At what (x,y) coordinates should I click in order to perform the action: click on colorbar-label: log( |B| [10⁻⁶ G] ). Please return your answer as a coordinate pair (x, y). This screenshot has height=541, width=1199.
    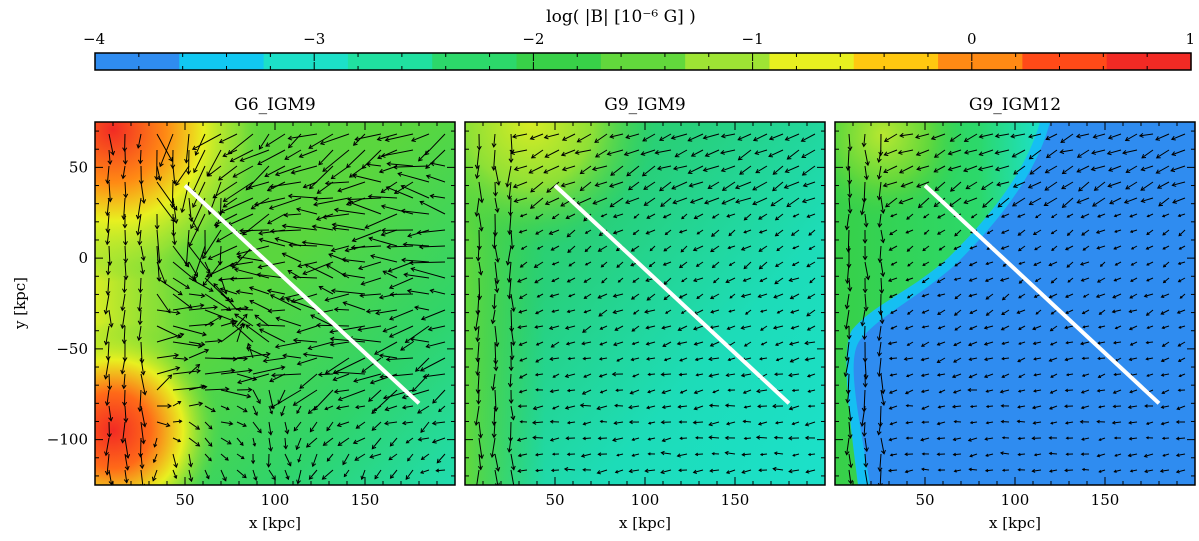
    Looking at the image, I should click on (621, 17).